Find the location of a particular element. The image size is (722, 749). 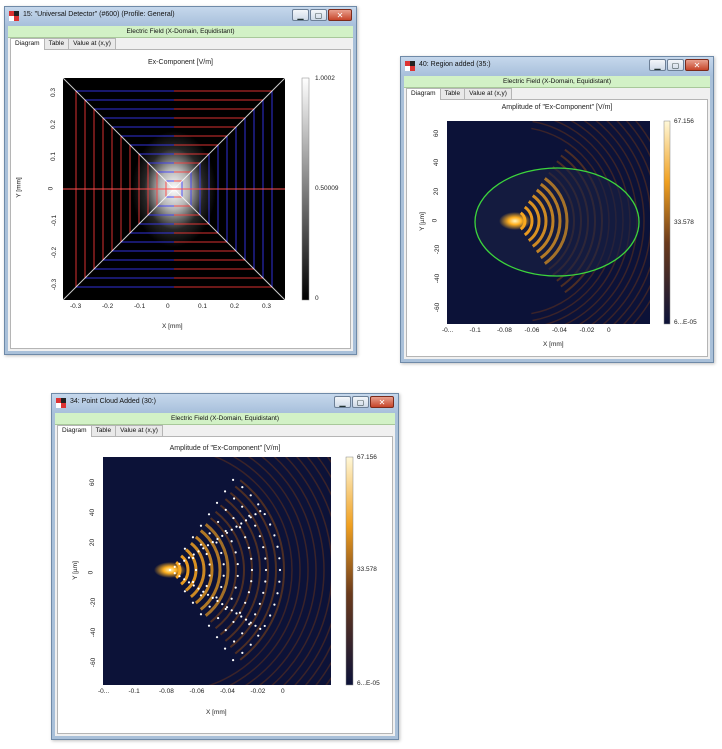

point-cloud is located at coordinates (225, 570).